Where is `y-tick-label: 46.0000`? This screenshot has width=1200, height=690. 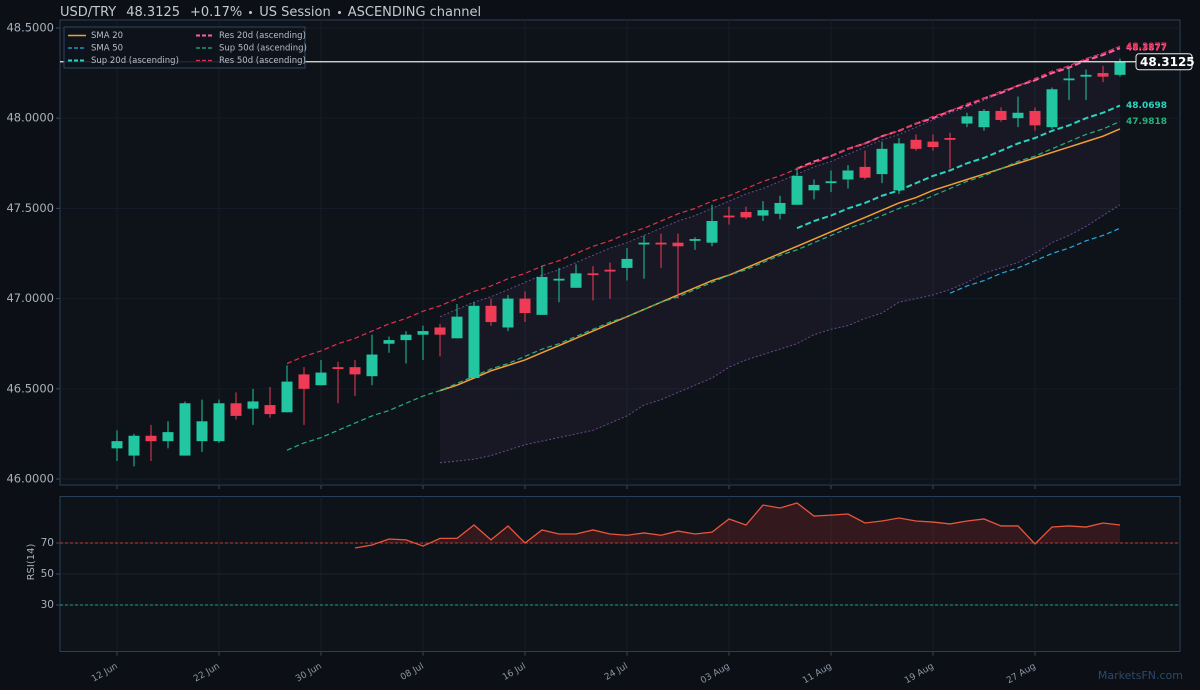 y-tick-label: 46.0000 is located at coordinates (30, 479).